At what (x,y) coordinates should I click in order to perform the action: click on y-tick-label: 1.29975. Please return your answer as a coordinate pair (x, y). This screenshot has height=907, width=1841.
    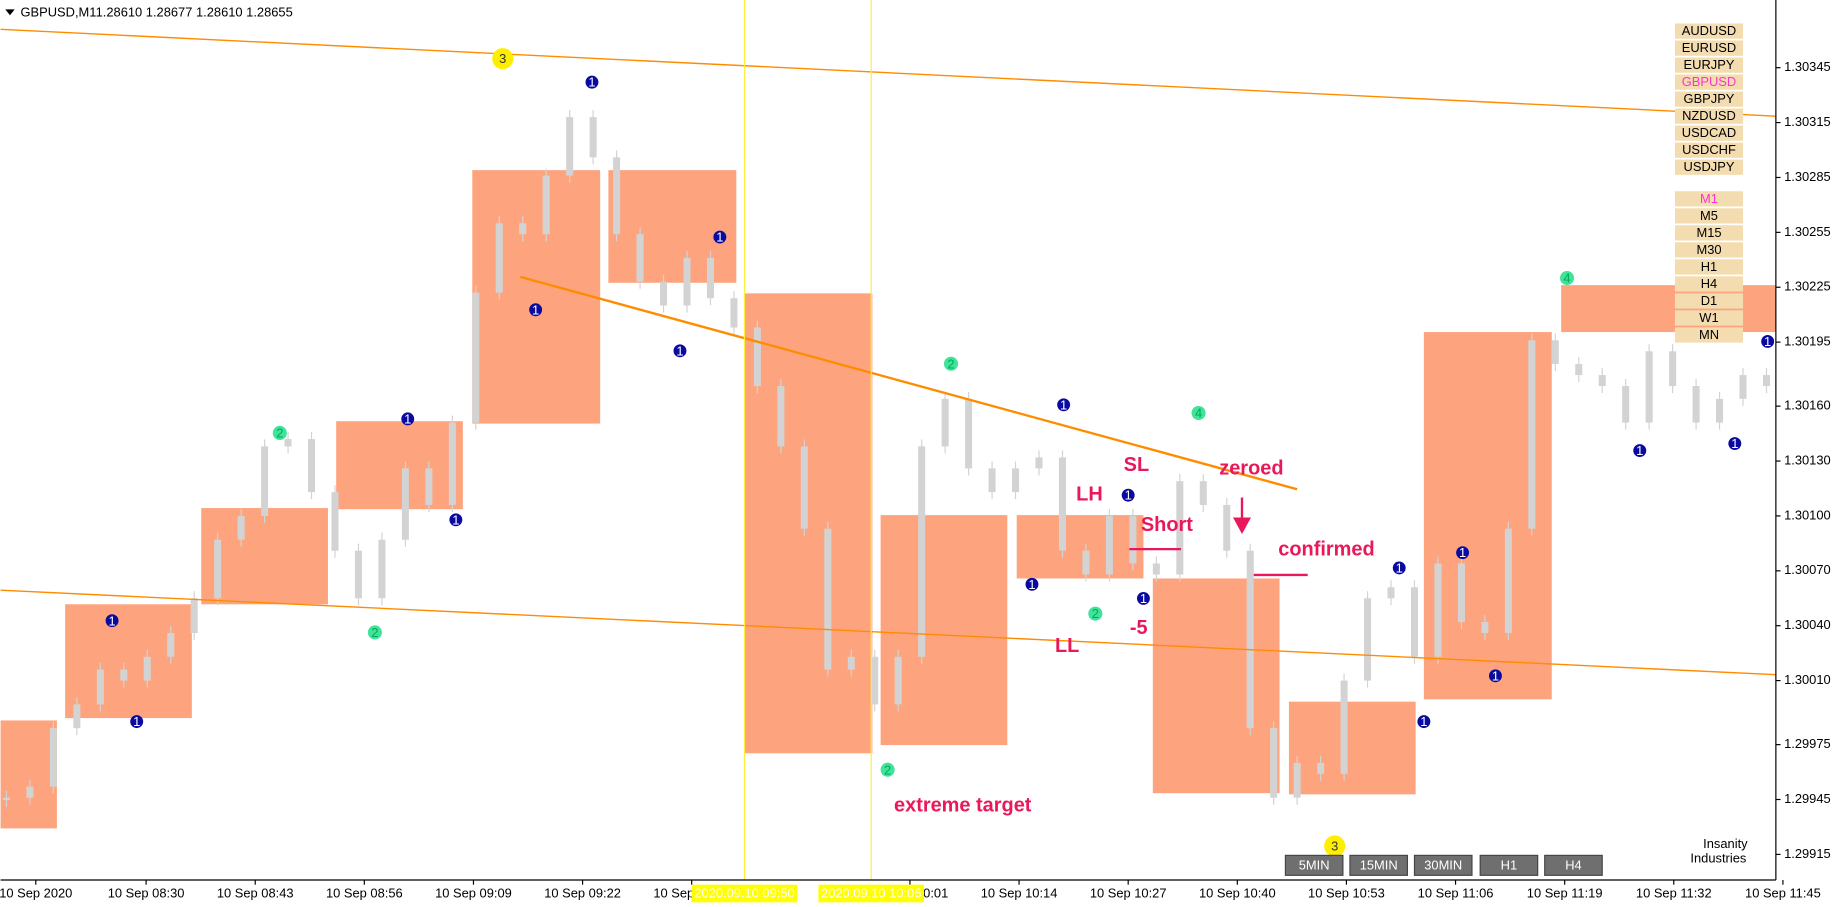
    Looking at the image, I should click on (1807, 743).